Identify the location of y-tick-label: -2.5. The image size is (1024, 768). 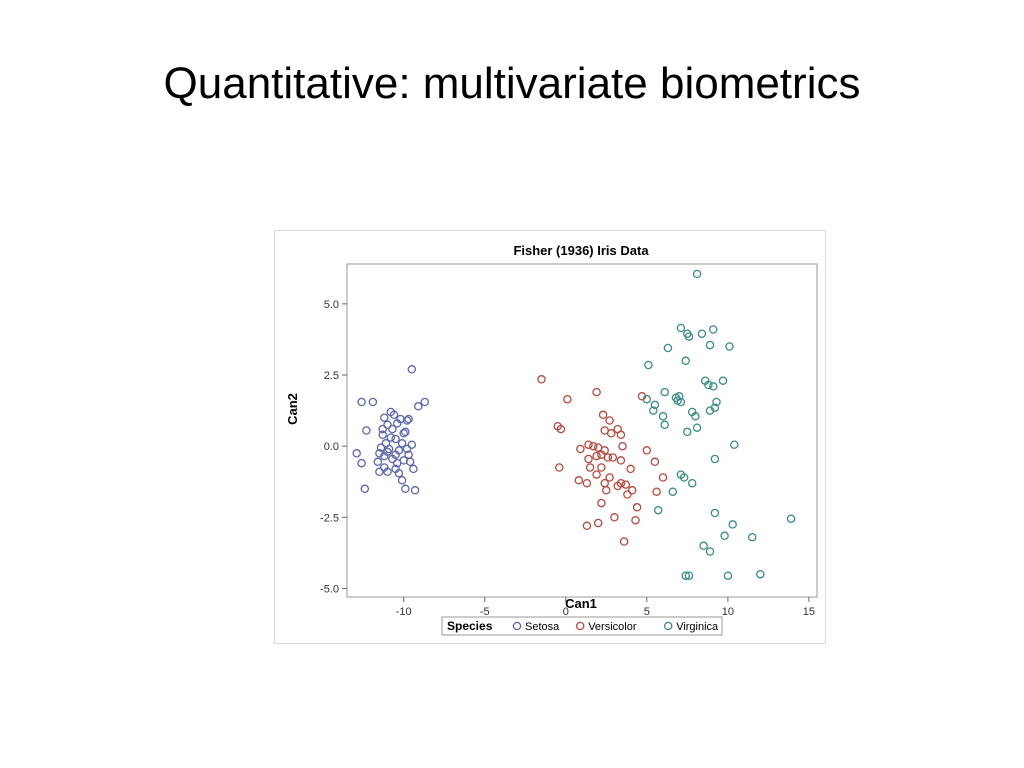
(329, 518).